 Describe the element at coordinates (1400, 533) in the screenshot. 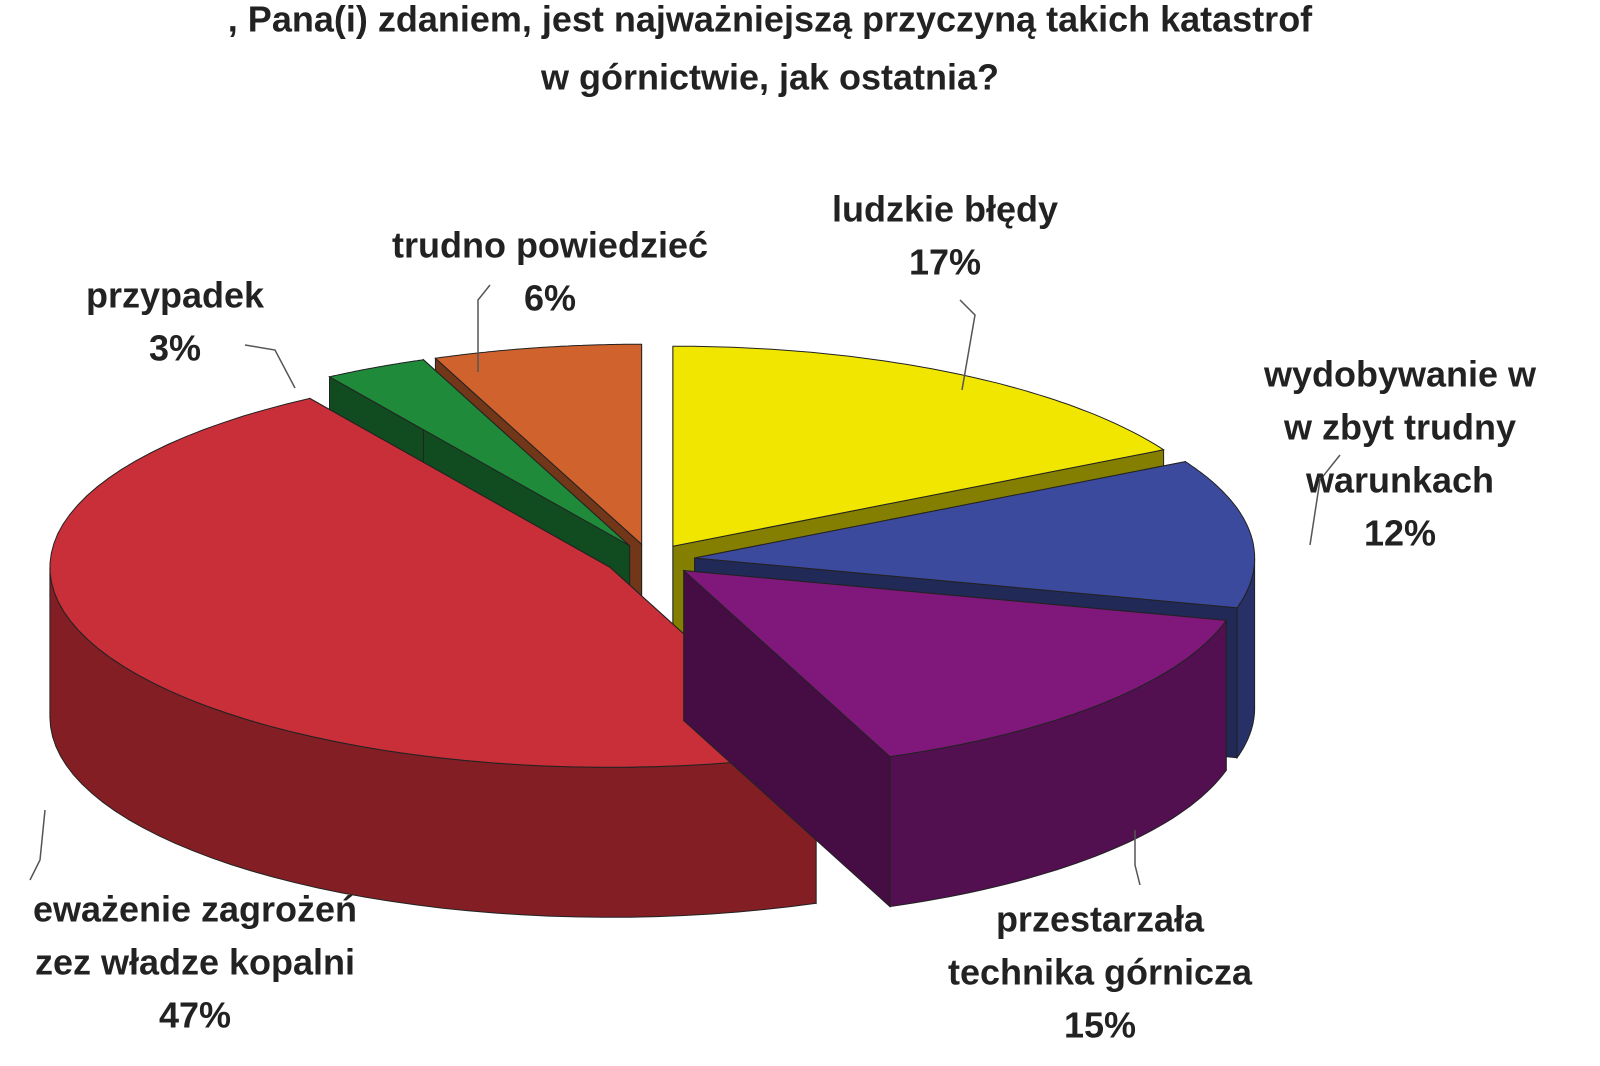

I see `value-label: 12%` at that location.